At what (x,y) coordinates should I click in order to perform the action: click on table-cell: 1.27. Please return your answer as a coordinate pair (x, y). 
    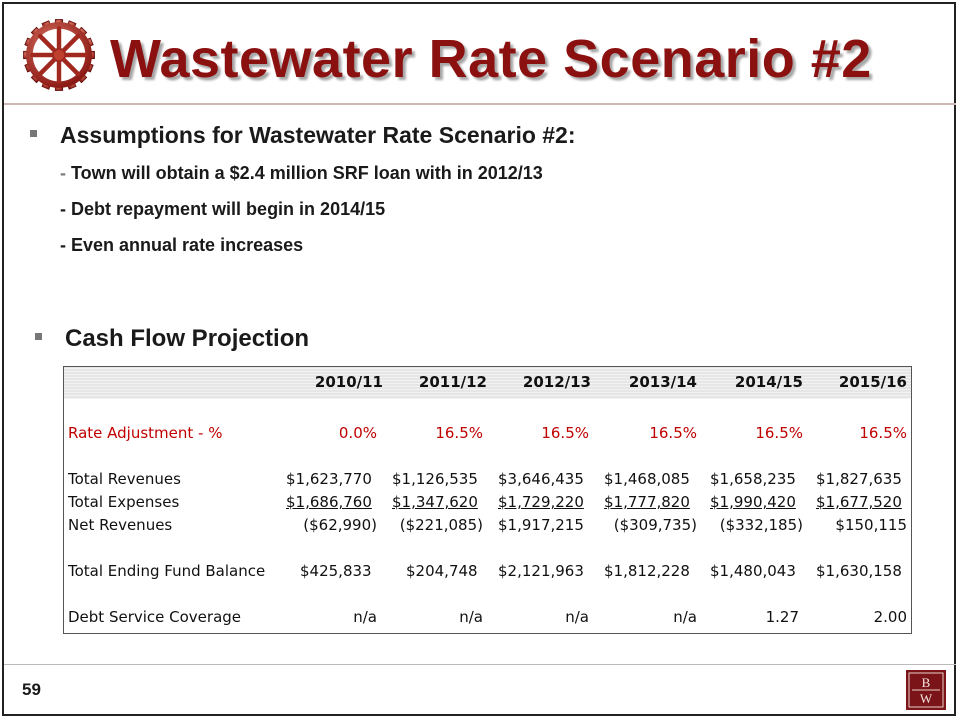
    Looking at the image, I should click on (782, 617).